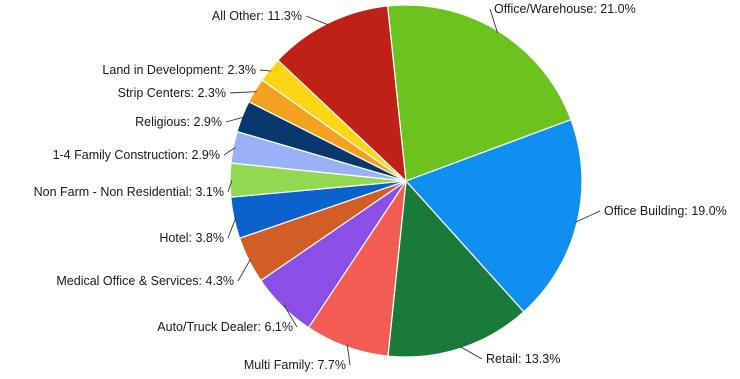 This screenshot has height=379, width=740. What do you see at coordinates (230, 186) in the screenshot?
I see `leader-line-non-farm-non-residential` at bounding box center [230, 186].